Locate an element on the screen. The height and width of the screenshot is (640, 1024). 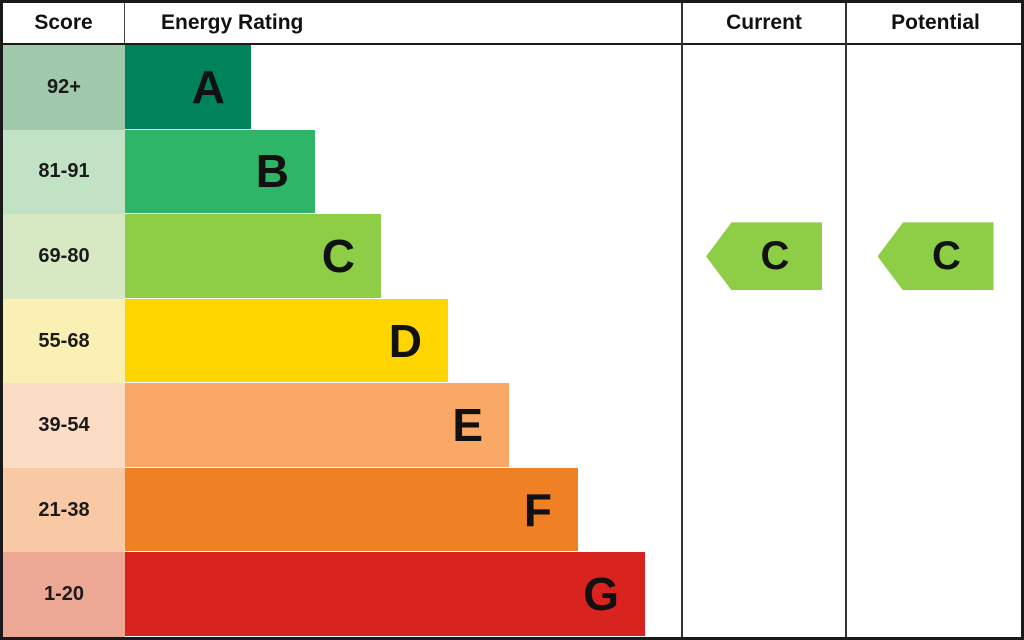
band-bar-area: G is located at coordinates (403, 594).